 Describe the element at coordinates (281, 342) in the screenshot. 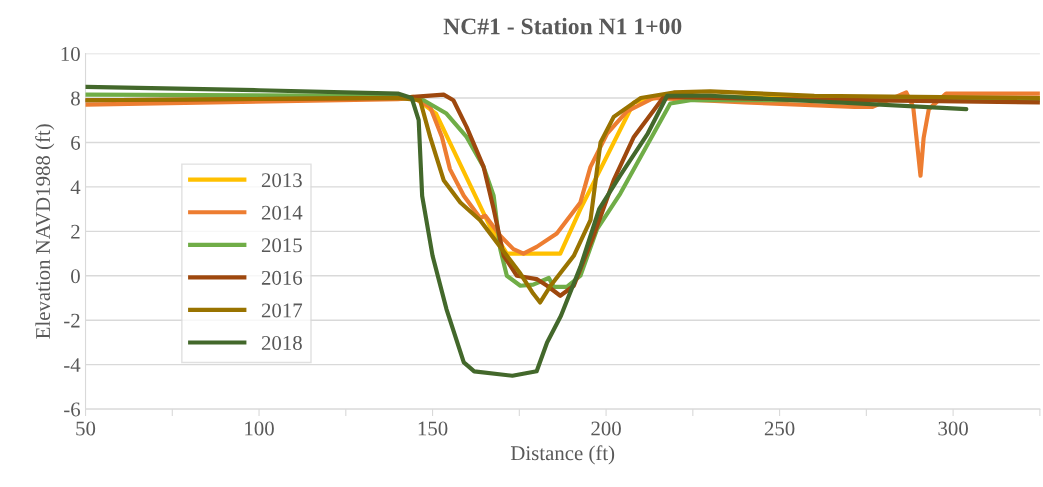

I see `legend-label: 2018` at that location.